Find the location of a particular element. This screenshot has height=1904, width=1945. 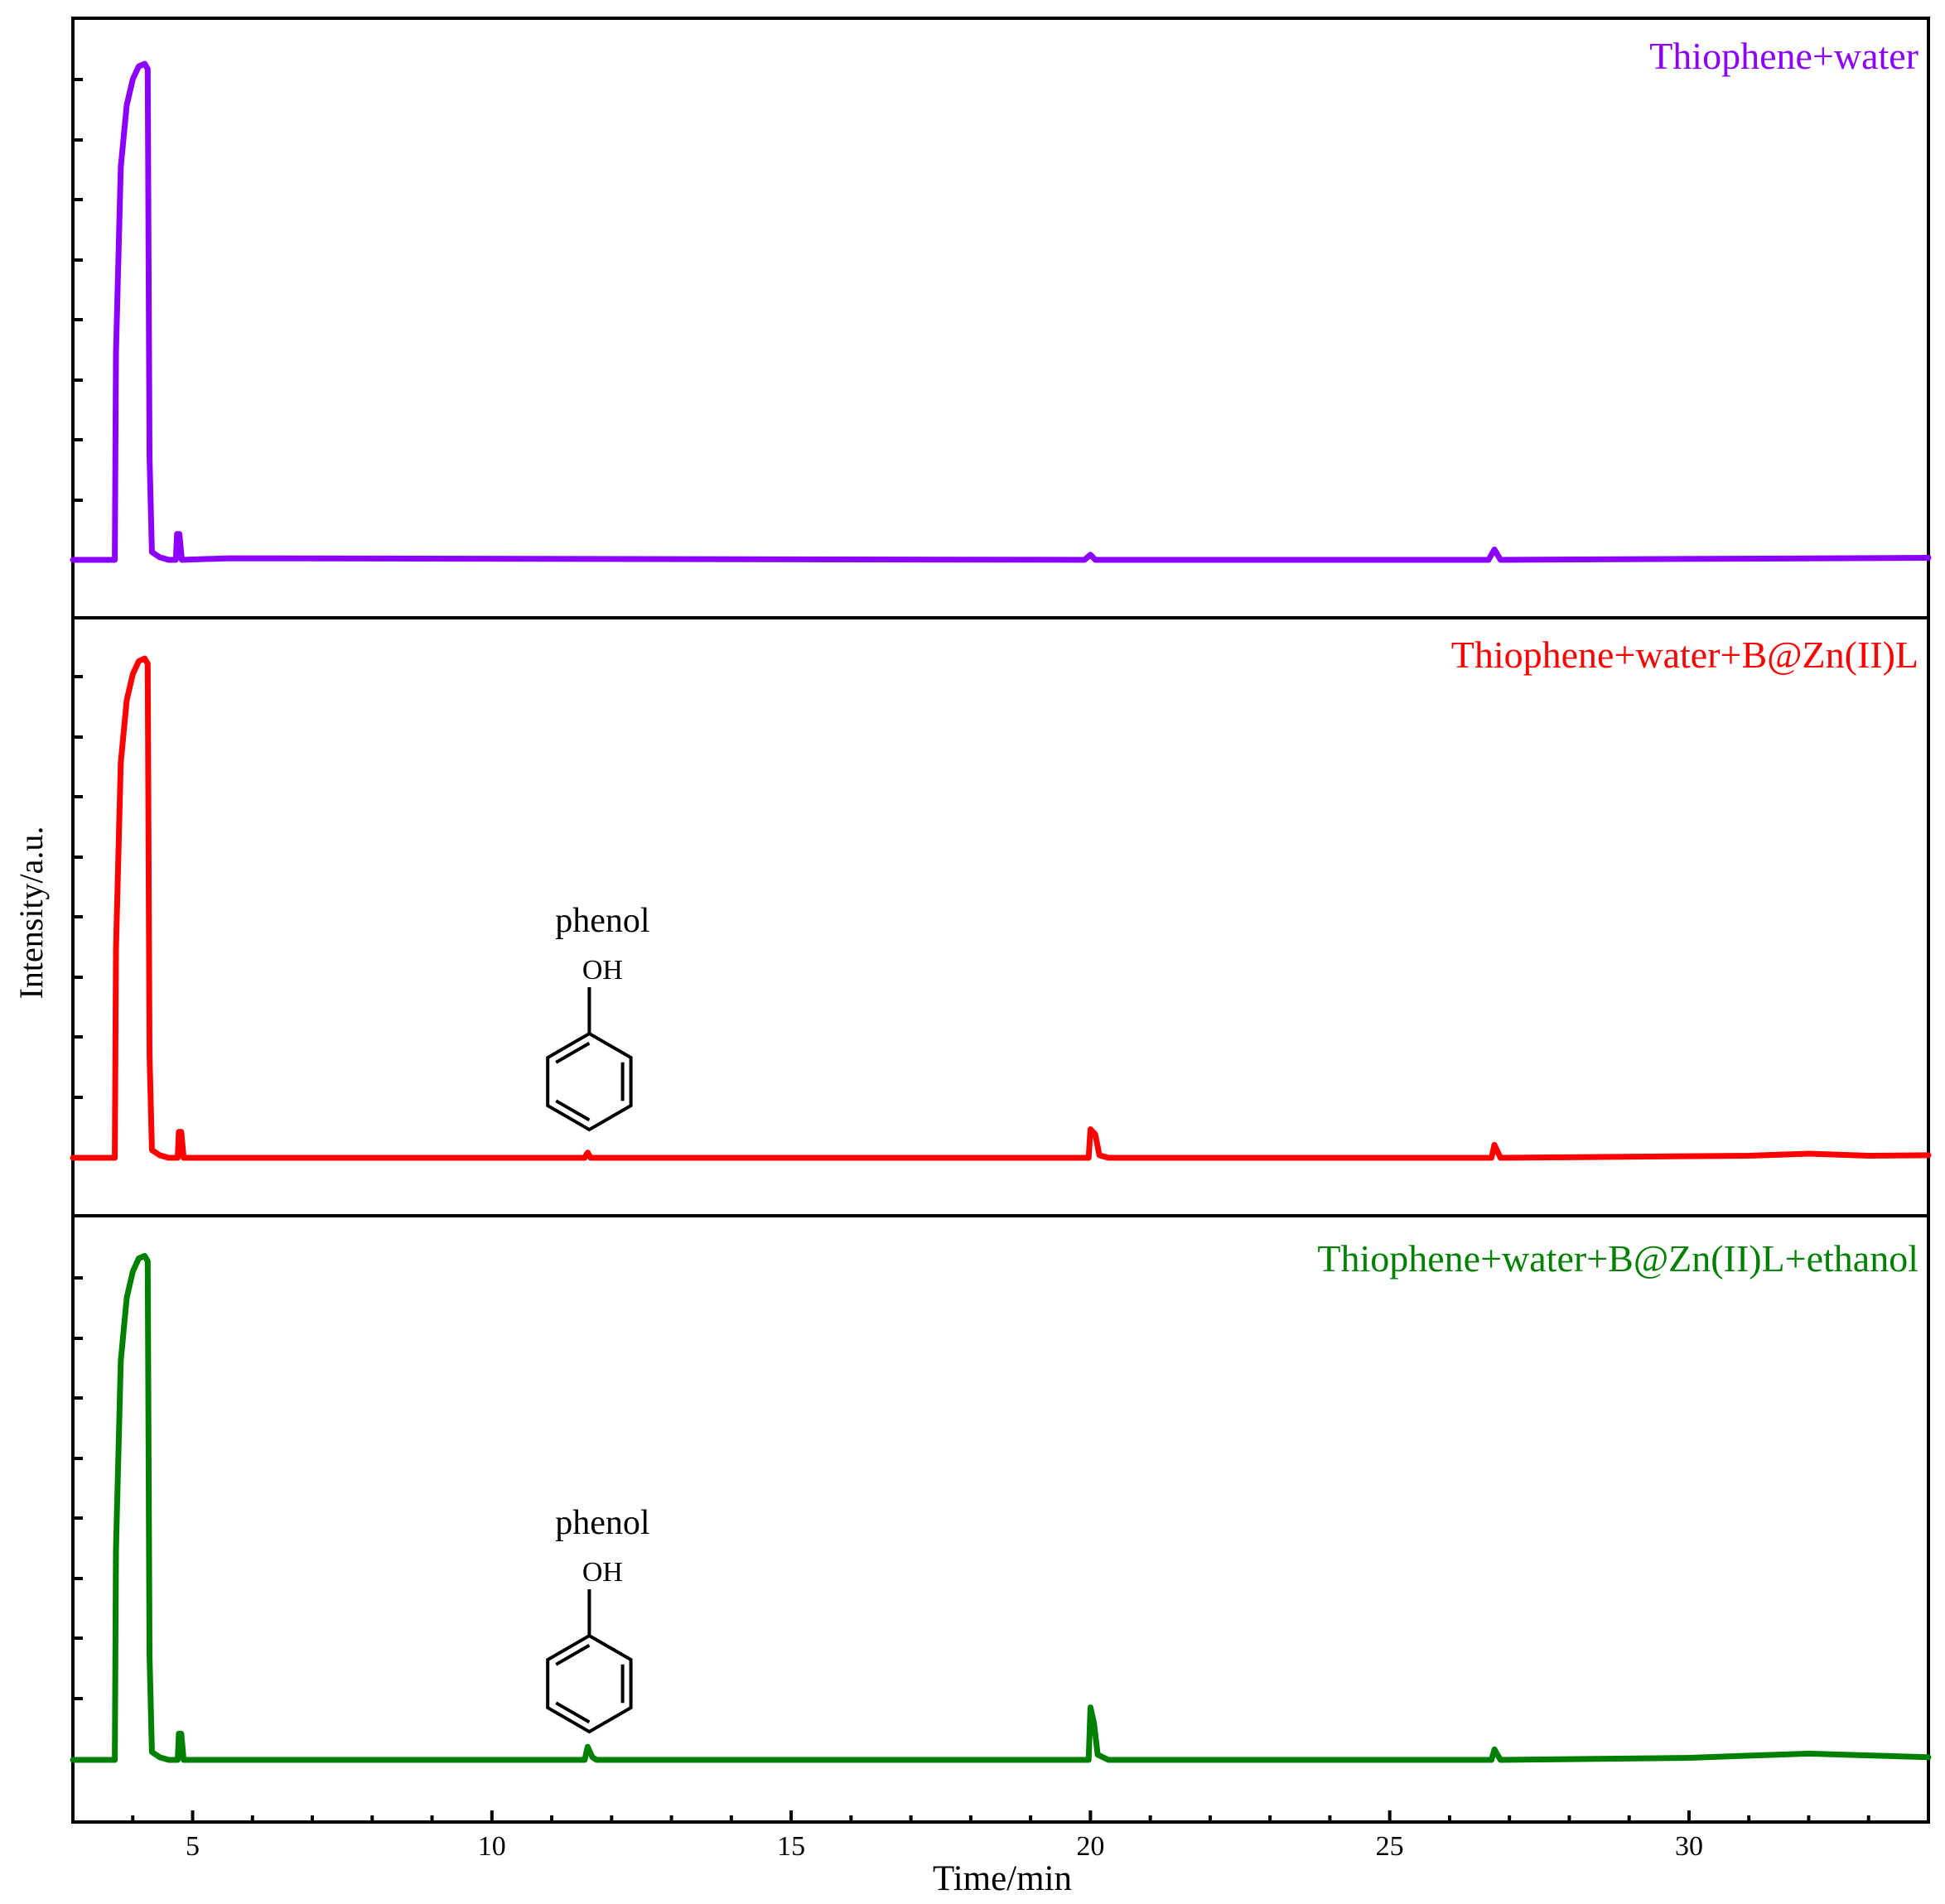

x-tick-label: 20 is located at coordinates (1090, 1847).